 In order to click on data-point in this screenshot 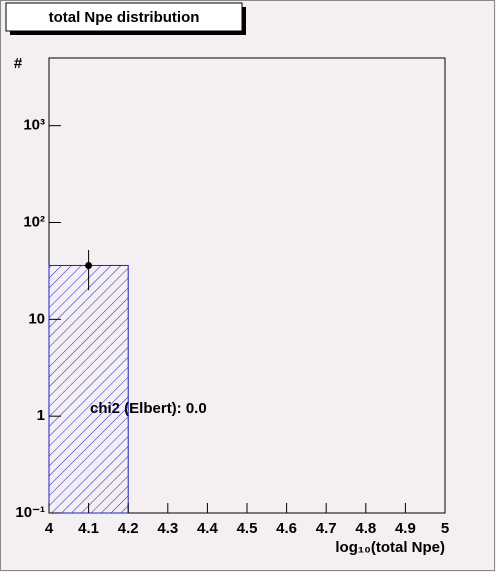, I will do `click(89, 265)`.